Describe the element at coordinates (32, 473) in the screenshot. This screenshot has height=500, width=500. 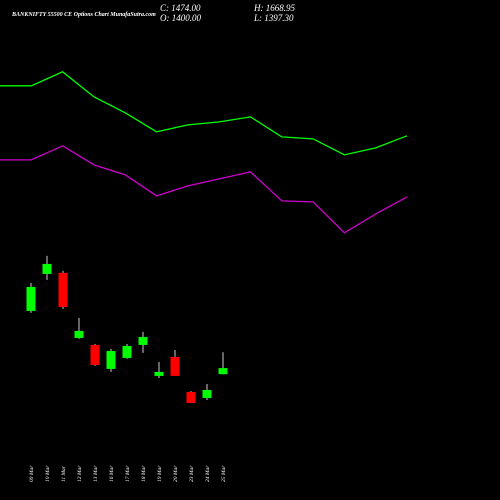
I see `x-tick-label: 09 Mar` at that location.